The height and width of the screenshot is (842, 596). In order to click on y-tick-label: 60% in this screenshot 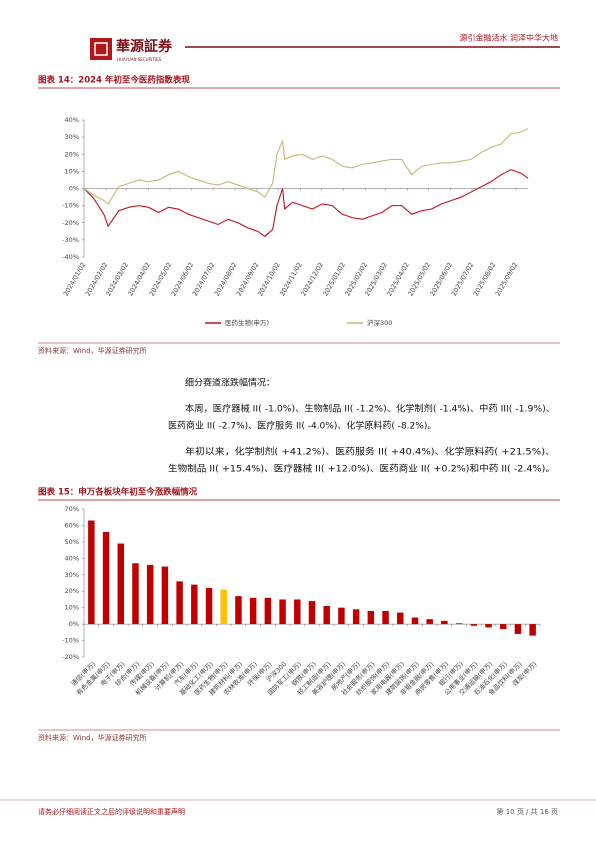, I will do `click(72, 525)`.